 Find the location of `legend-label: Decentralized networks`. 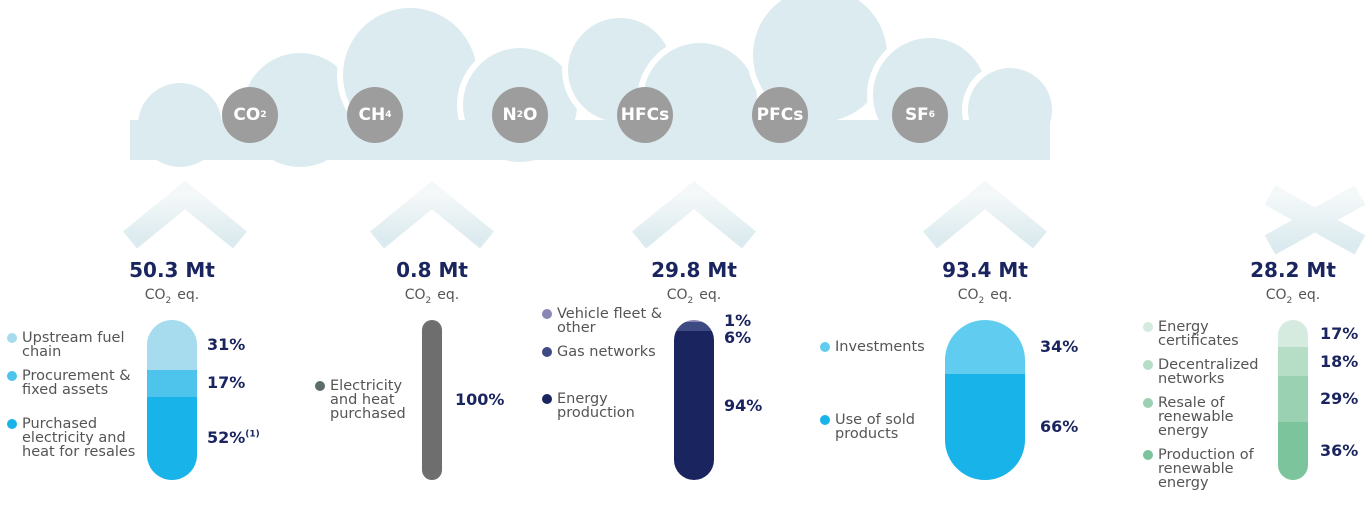

legend-label: Decentralized networks is located at coordinates (1208, 371).